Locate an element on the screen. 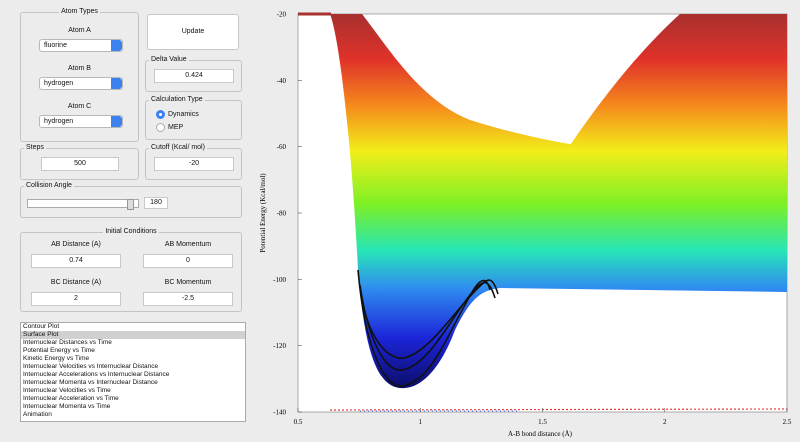  y-tick-label: -80 is located at coordinates (282, 214).